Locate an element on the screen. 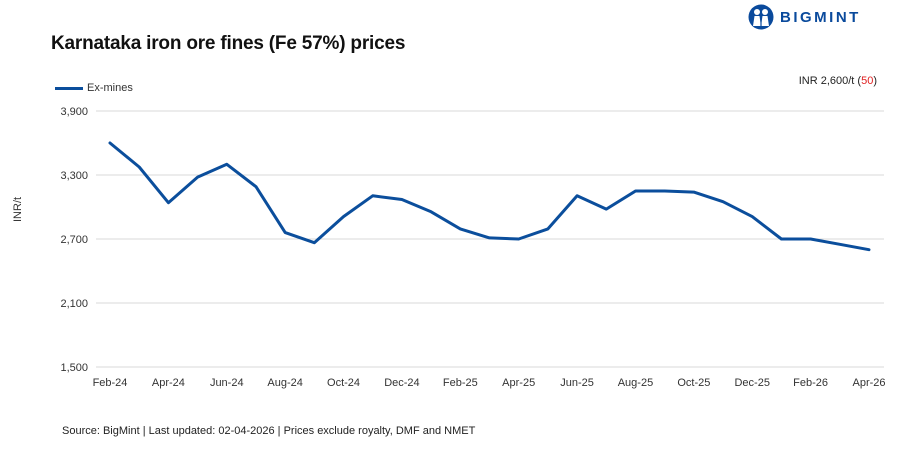  legend-swatch-ex-mines is located at coordinates (69, 88).